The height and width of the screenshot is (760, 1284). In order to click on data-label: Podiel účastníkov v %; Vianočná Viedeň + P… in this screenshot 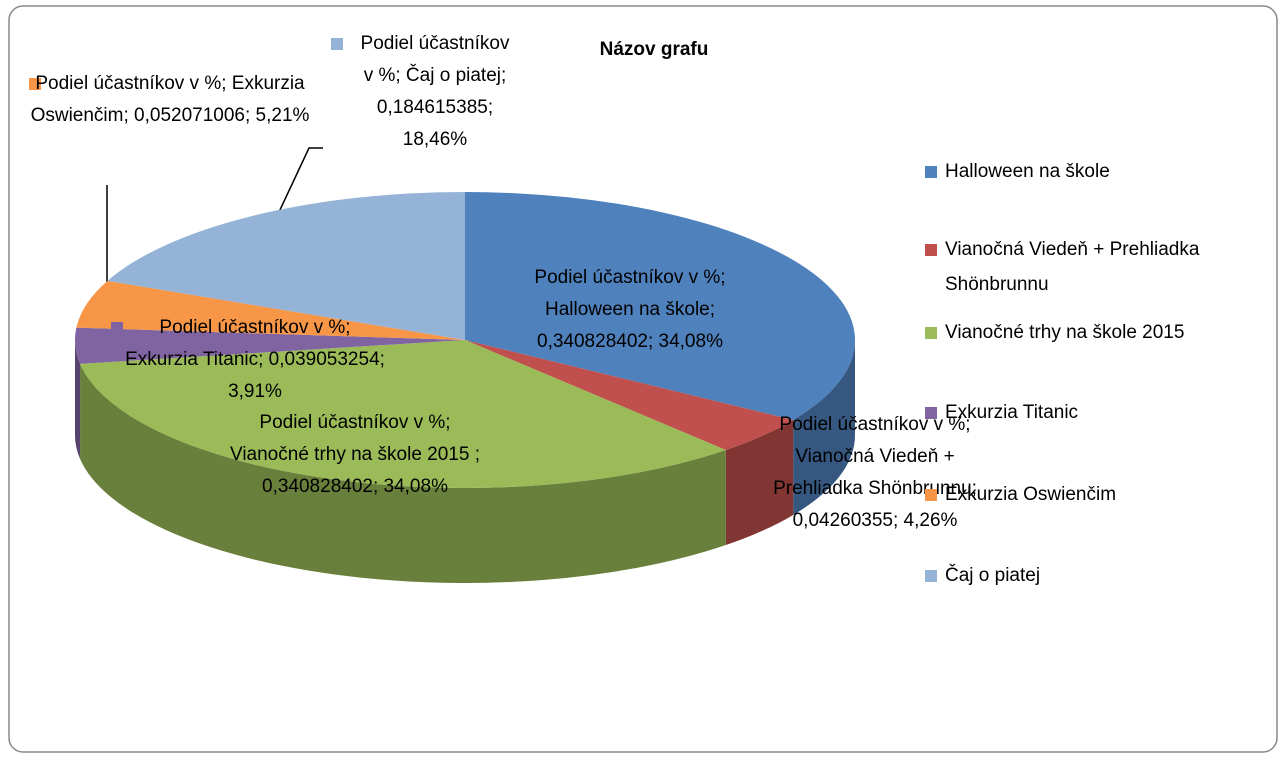, I will do `click(875, 472)`.